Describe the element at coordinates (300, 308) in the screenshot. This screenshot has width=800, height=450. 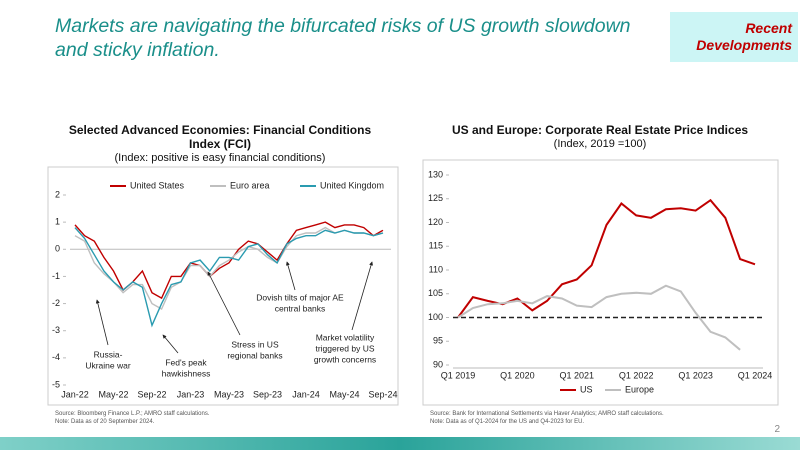
I see `annotation: central banks` at that location.